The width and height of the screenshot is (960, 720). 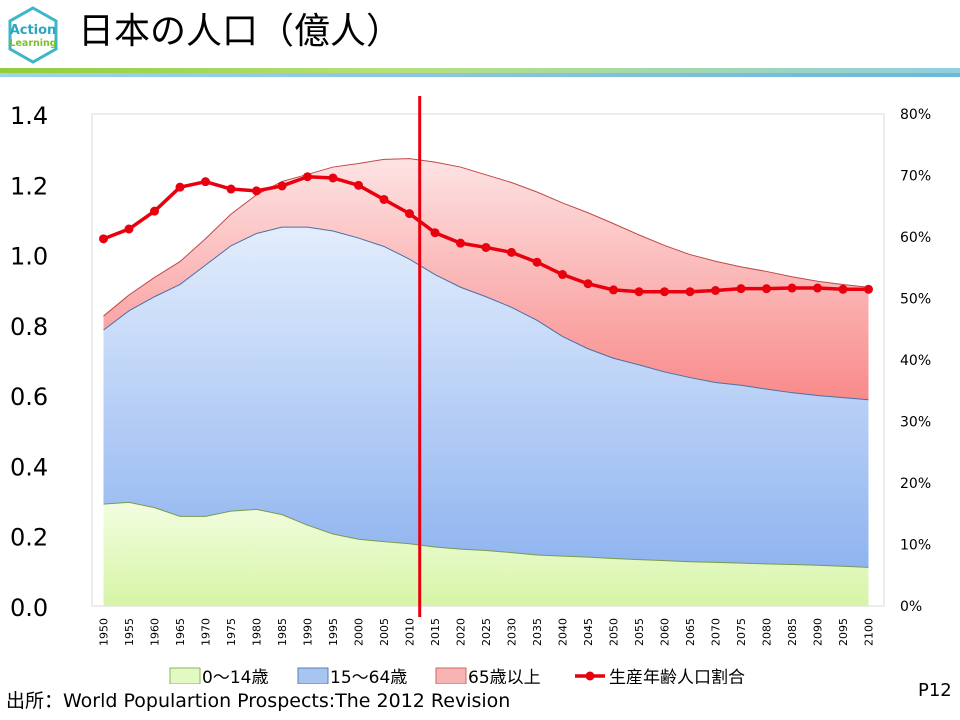 What do you see at coordinates (29, 186) in the screenshot?
I see `y-tick-label: 1.2` at bounding box center [29, 186].